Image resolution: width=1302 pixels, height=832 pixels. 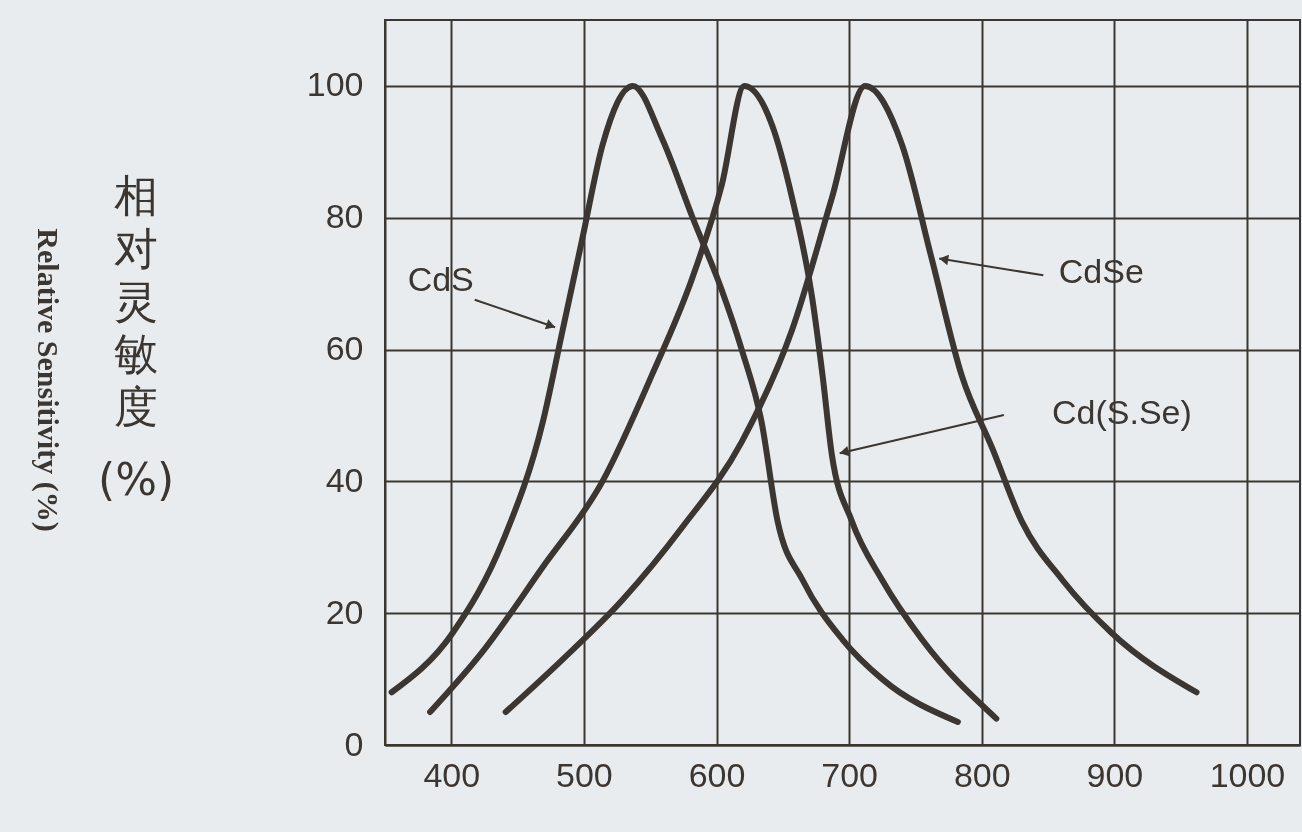 I want to click on text: Relative Sensitivity (%), so click(x=48, y=380).